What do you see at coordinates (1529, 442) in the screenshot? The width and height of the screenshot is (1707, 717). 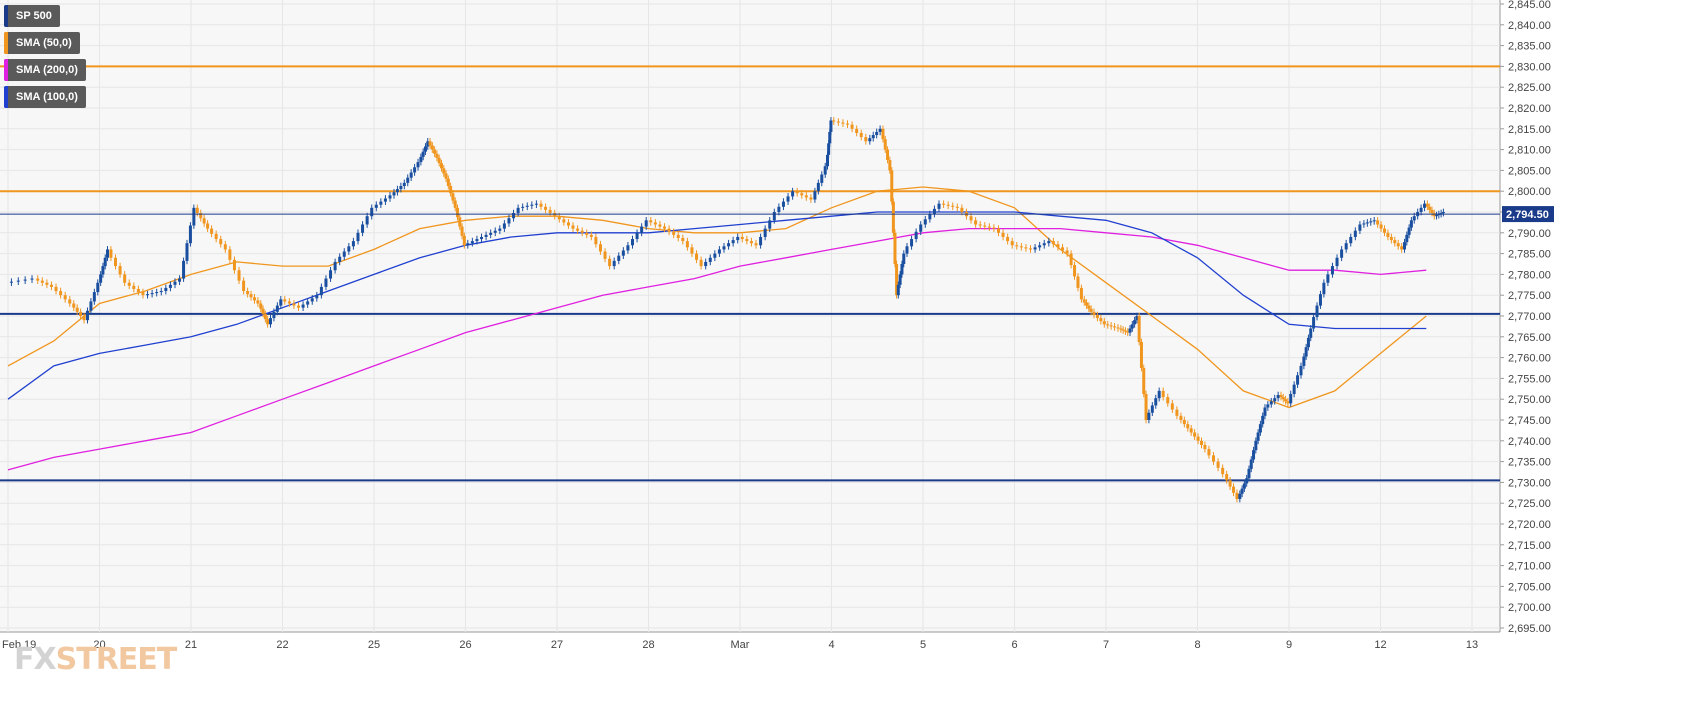 I see `y-tick-label: 2,740.00` at bounding box center [1529, 442].